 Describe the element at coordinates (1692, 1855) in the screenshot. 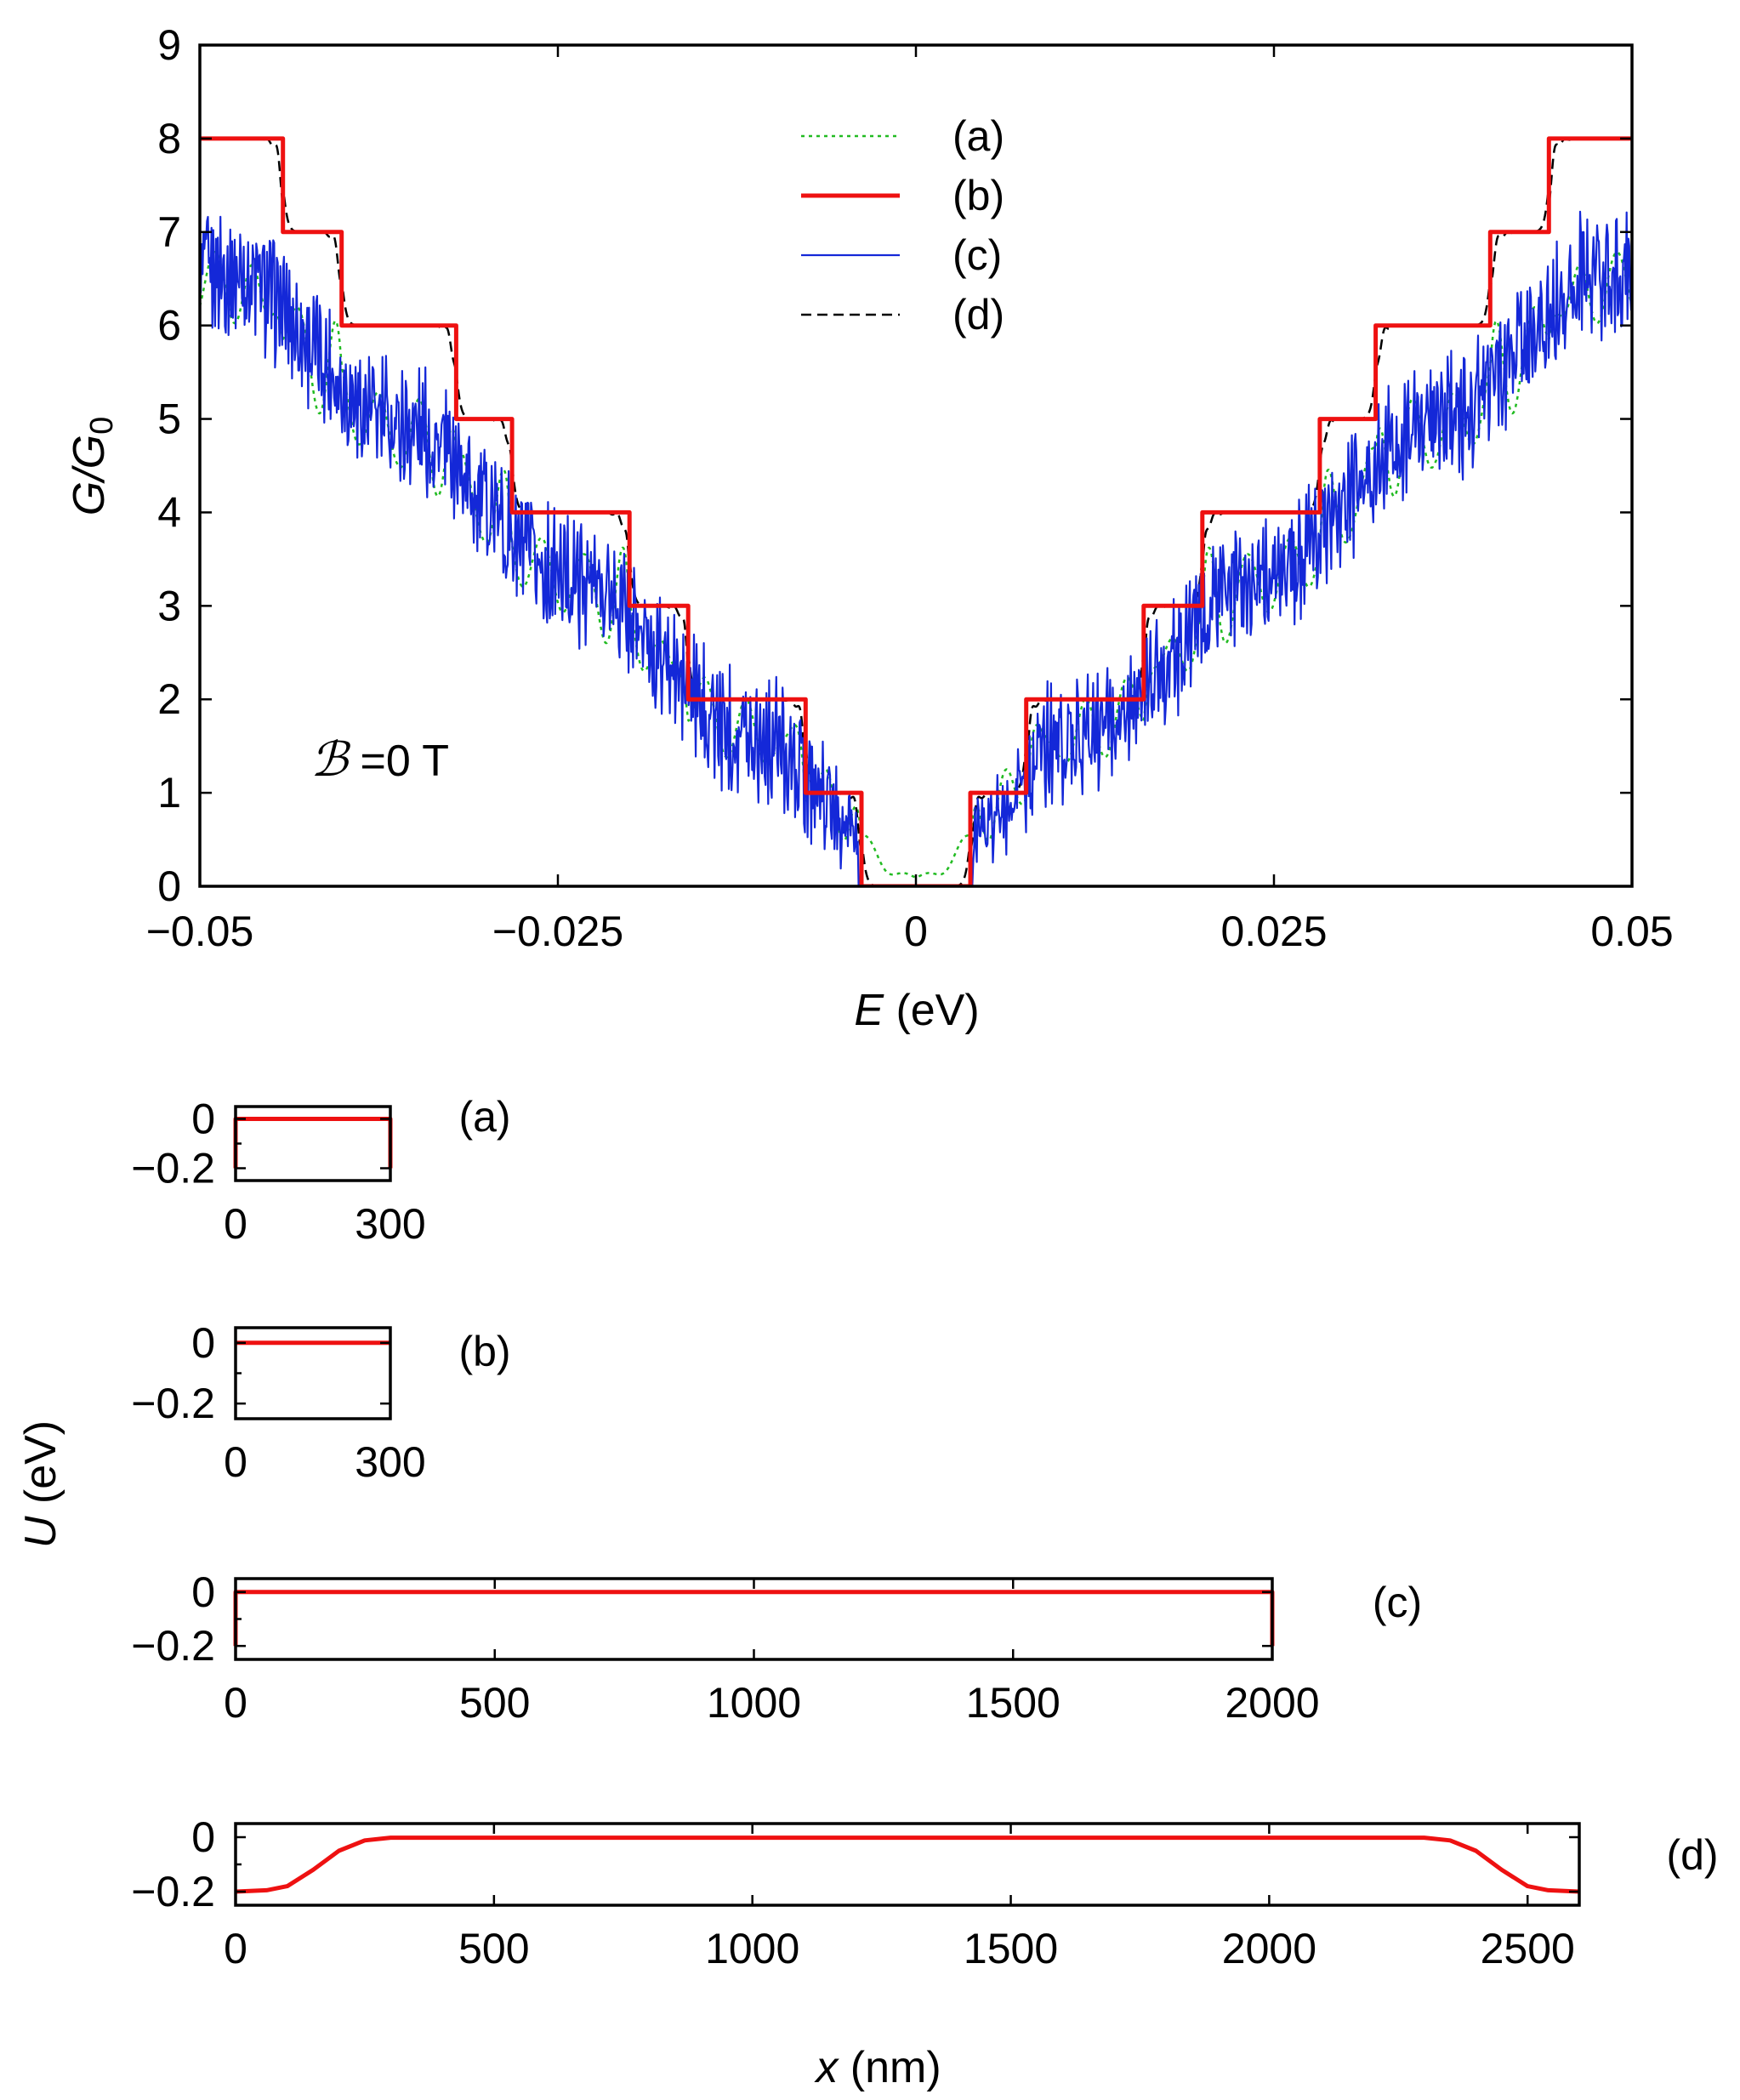

I see `inset-panel-label: (d)` at that location.